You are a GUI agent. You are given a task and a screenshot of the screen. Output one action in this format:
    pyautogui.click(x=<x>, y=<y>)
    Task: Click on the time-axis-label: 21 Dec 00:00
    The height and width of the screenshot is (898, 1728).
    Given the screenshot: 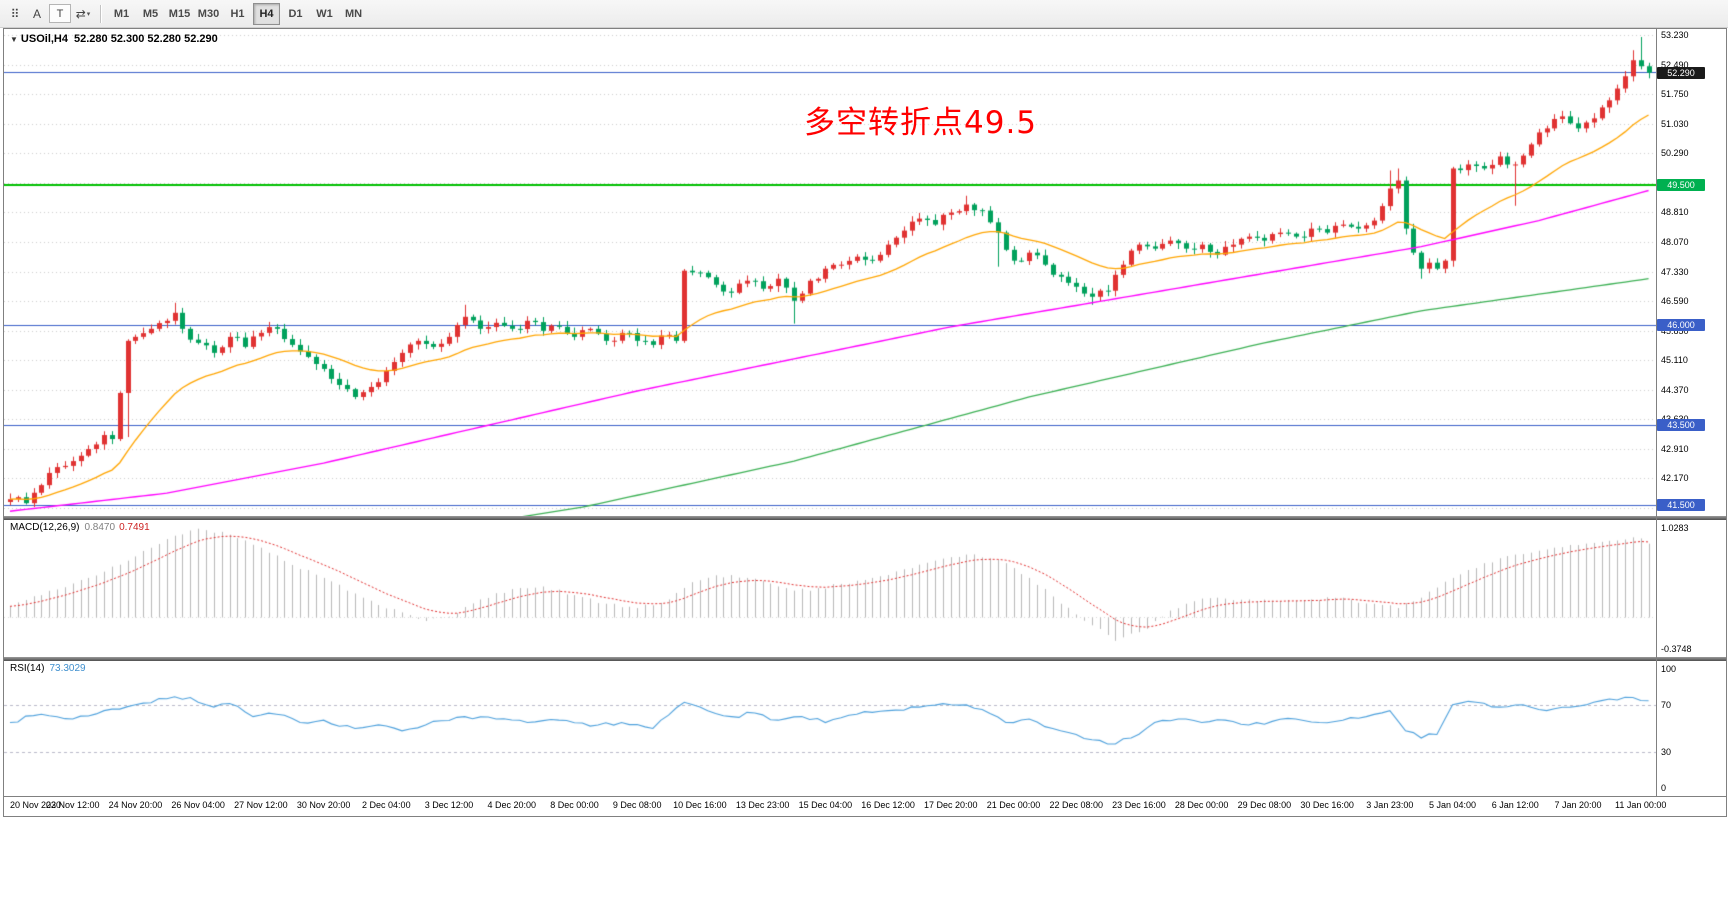 What is the action you would take?
    pyautogui.click(x=1013, y=805)
    